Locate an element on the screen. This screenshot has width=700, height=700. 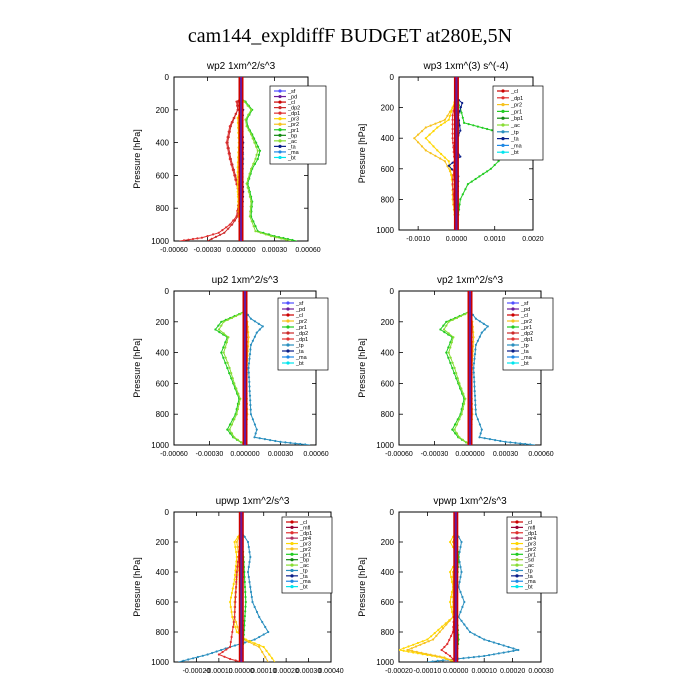
legend-label: _pr4 is located at coordinates (305, 539).